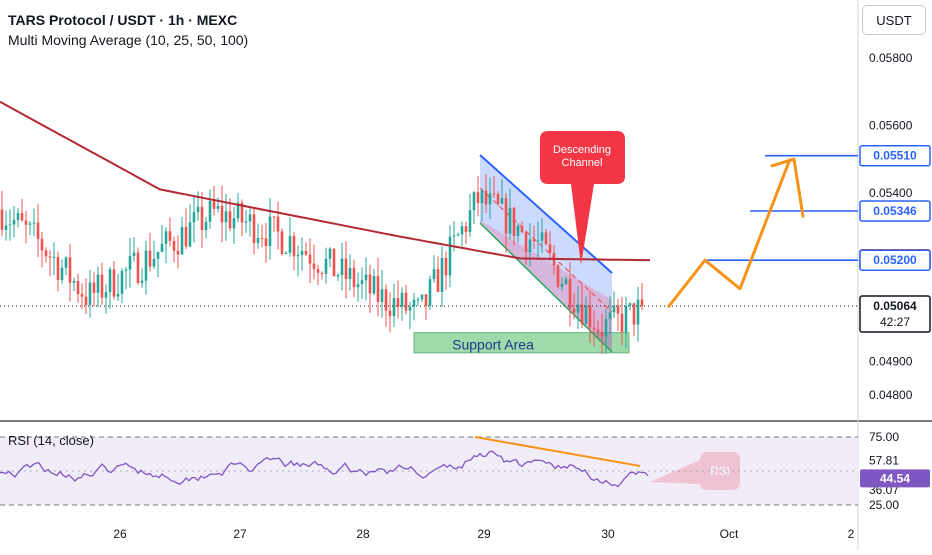  Describe the element at coordinates (240, 534) in the screenshot. I see `time-label-1: 27` at that location.